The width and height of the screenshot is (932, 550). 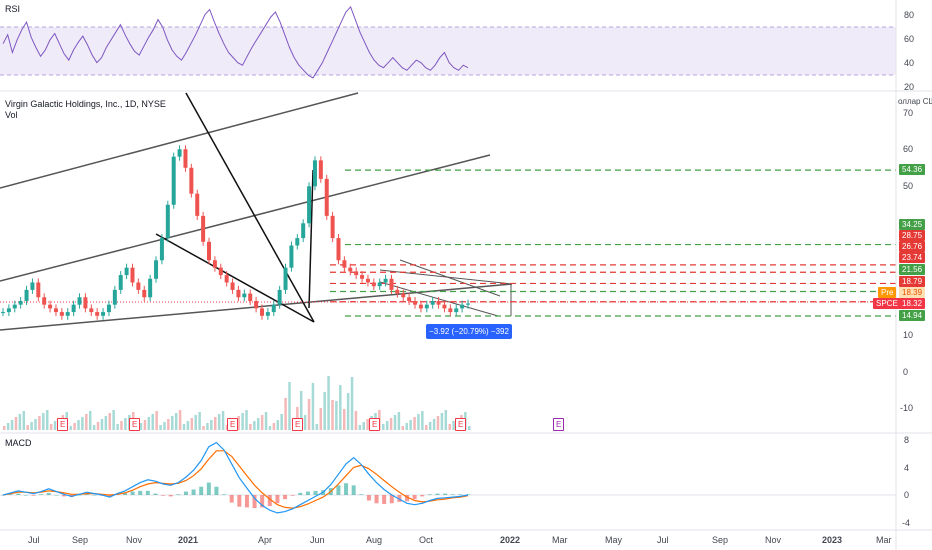 What do you see at coordinates (906, 372) in the screenshot?
I see `price-tick: 0` at bounding box center [906, 372].